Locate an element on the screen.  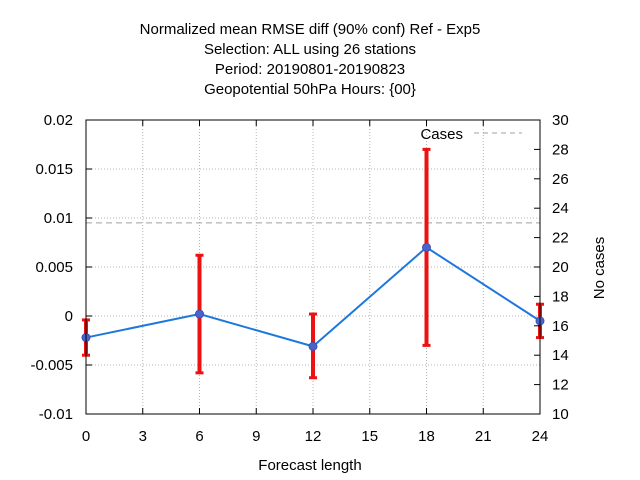
x-tick-label: 6 is located at coordinates (199, 436).